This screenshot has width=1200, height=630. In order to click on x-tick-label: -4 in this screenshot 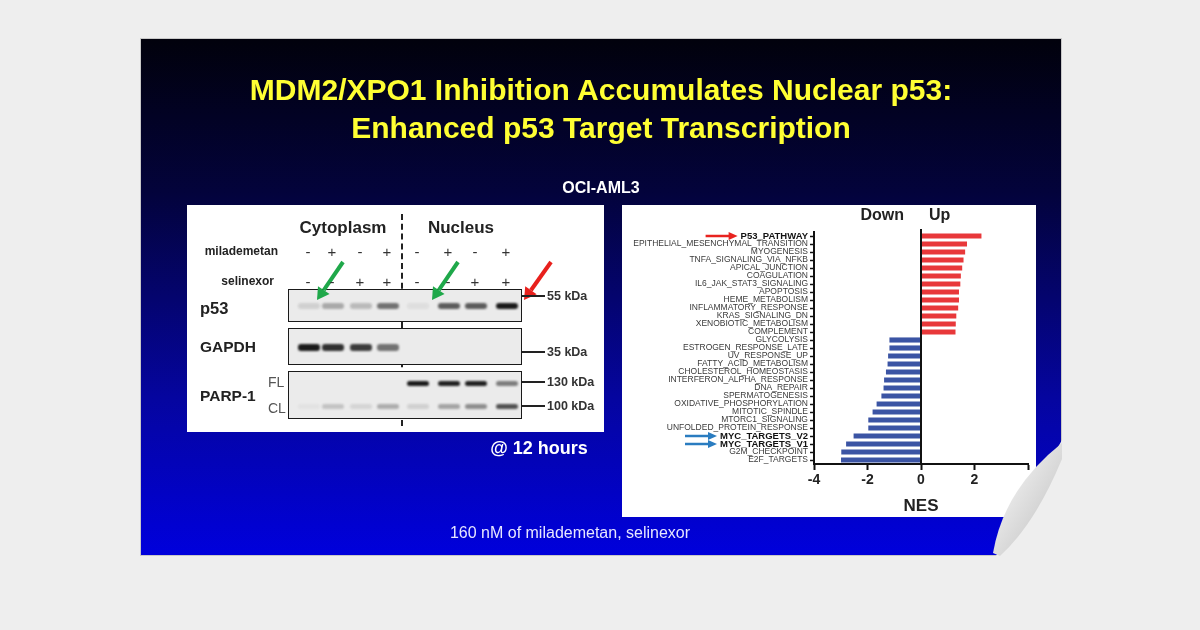, I will do `click(814, 479)`.